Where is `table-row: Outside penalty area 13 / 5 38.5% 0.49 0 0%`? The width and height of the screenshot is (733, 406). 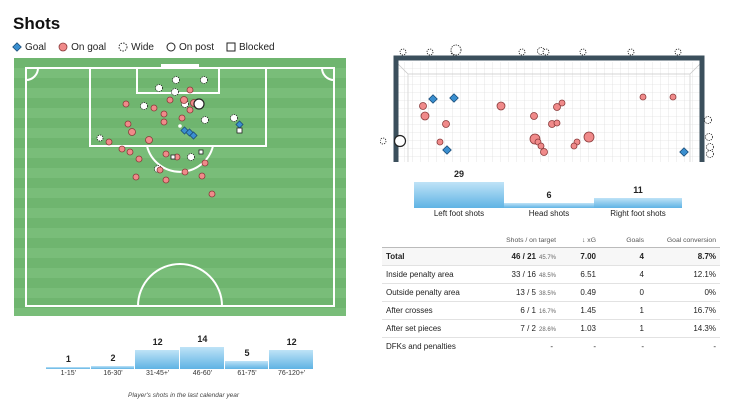
table-row: Outside penalty area 13 / 5 38.5% 0.49 0 0% is located at coordinates (551, 292).